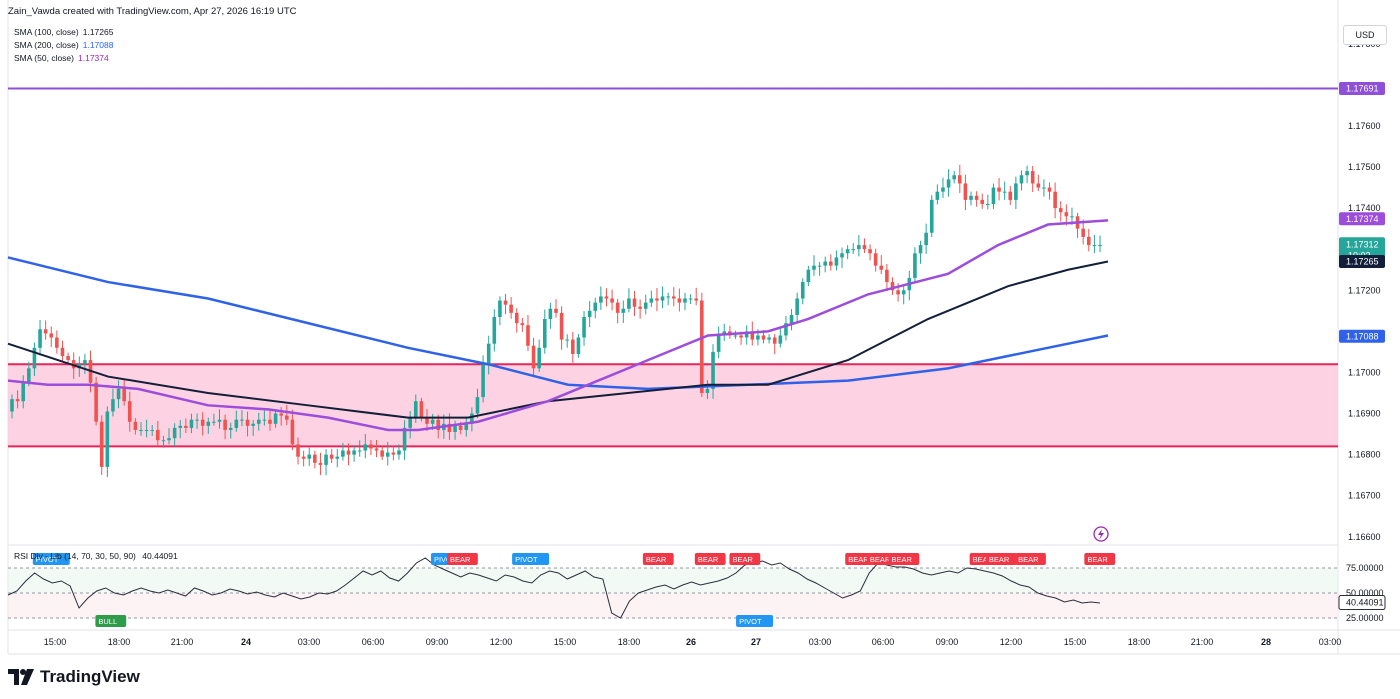 The height and width of the screenshot is (699, 1400). Describe the element at coordinates (1362, 89) in the screenshot. I see `hline-price-label: 1.17691` at that location.